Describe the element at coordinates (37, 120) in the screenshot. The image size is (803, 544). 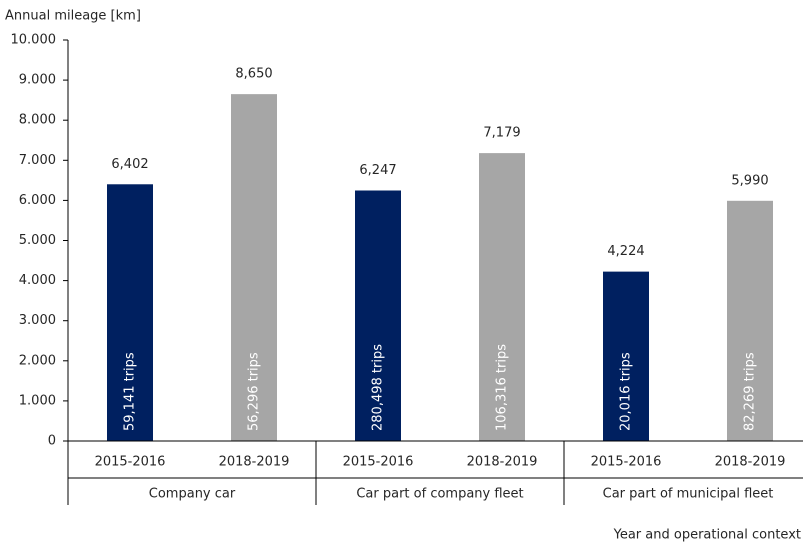
I see `y-tick-label: 8.000` at that location.